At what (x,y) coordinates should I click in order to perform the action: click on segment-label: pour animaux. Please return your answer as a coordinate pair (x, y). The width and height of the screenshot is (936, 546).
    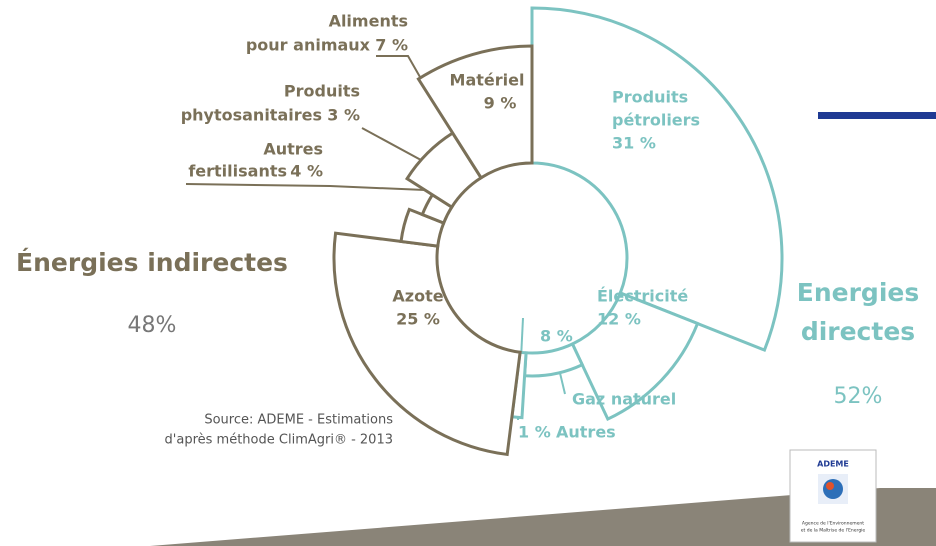
    Looking at the image, I should click on (308, 45).